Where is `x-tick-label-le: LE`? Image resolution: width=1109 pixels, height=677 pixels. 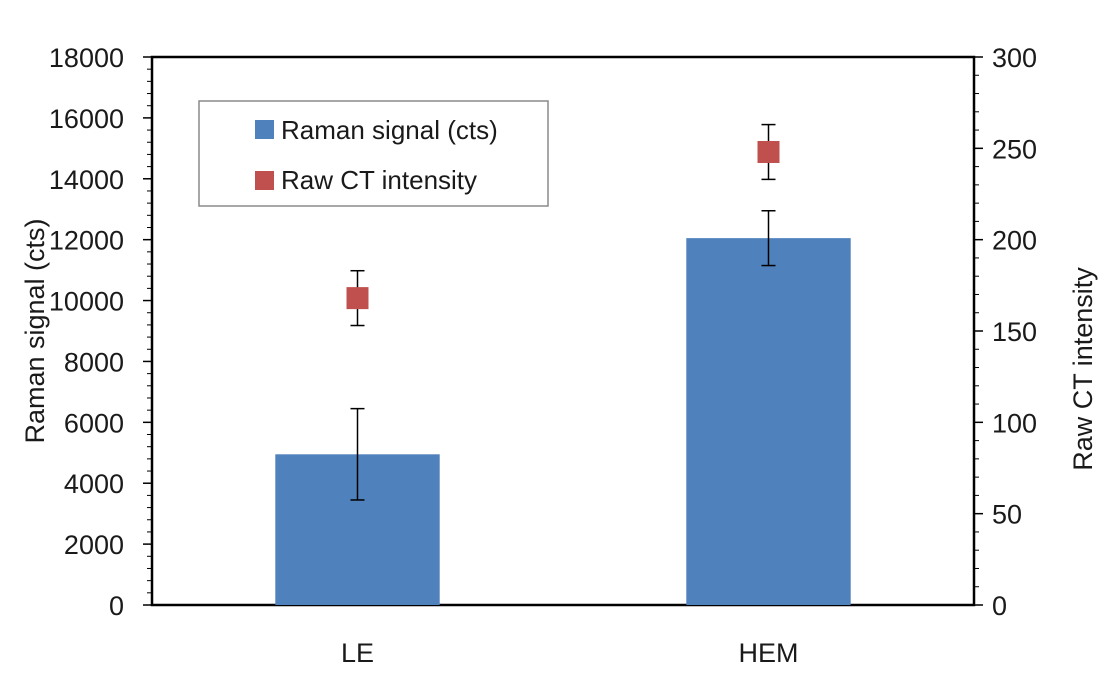
x-tick-label-le: LE is located at coordinates (357, 653).